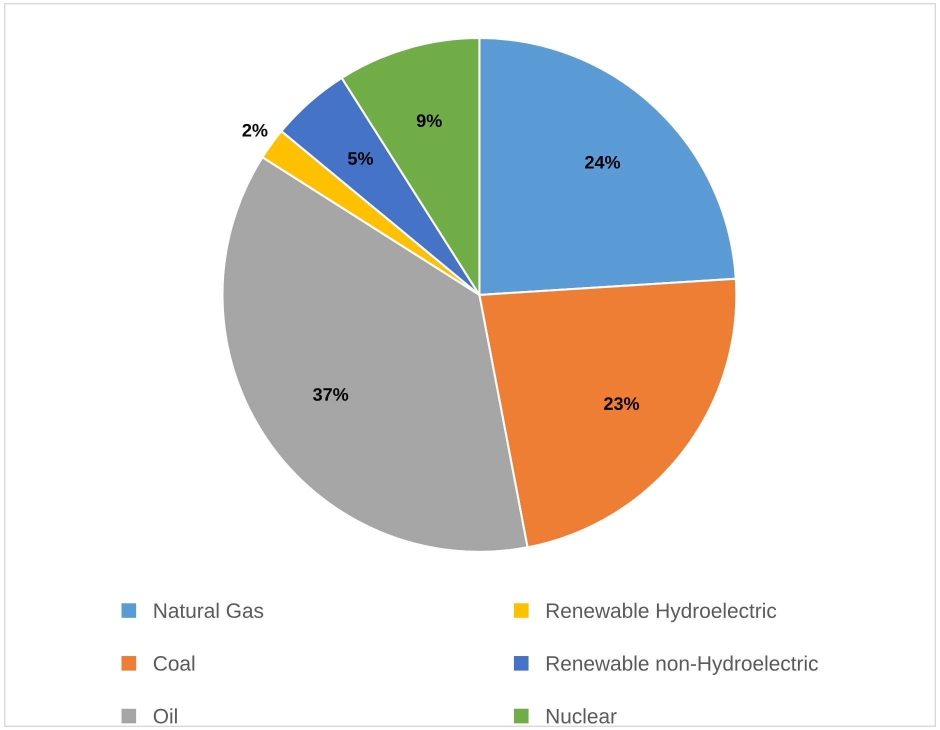 The image size is (940, 730). I want to click on data-label: 5%, so click(361, 158).